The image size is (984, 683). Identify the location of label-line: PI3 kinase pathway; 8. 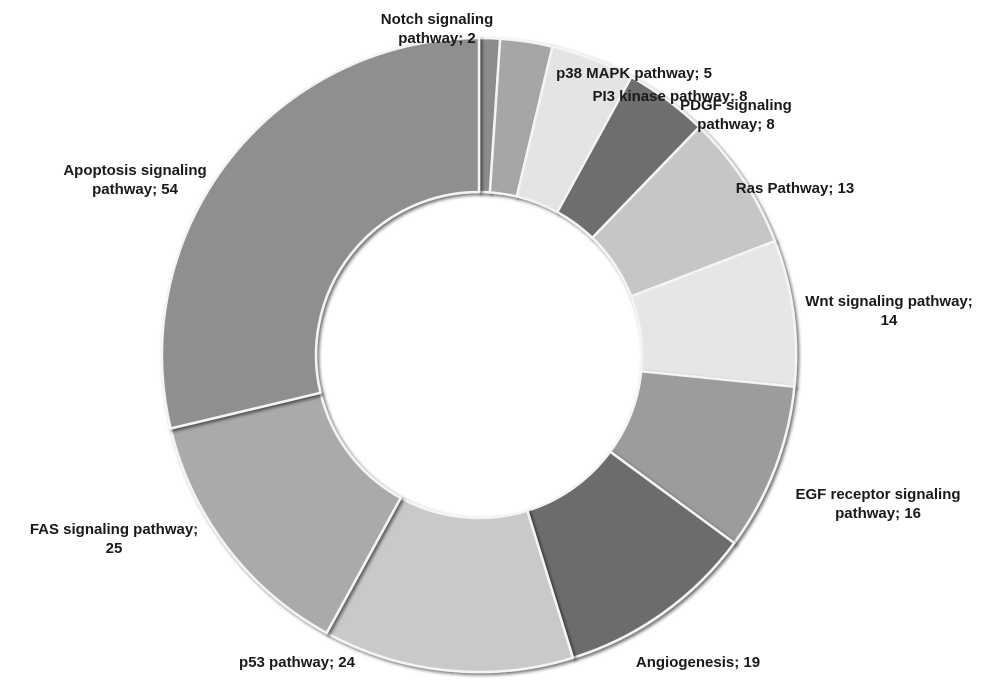
(669, 96).